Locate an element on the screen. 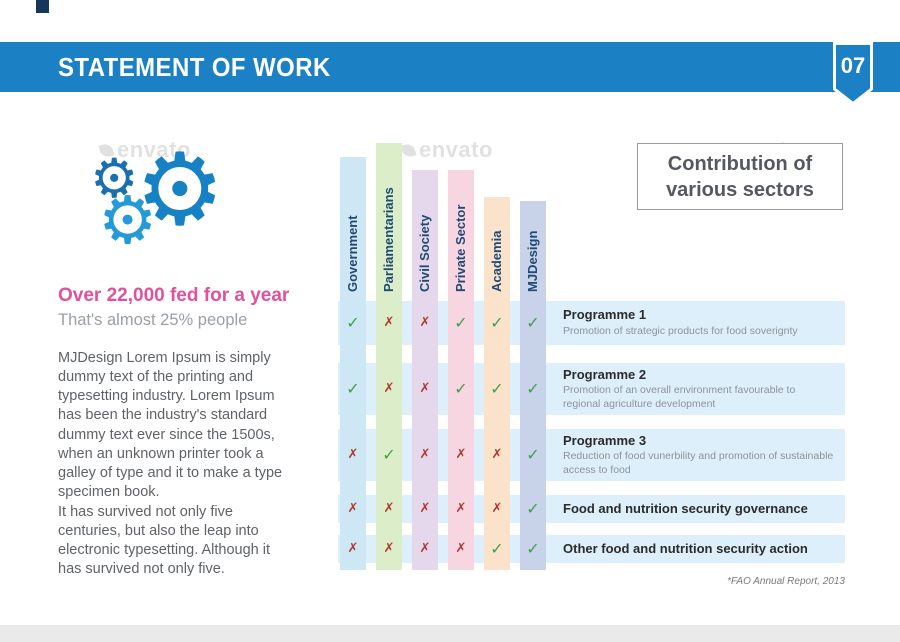 This screenshot has height=642, width=900. row-text: Other food and nutrition security action is located at coordinates (699, 549).